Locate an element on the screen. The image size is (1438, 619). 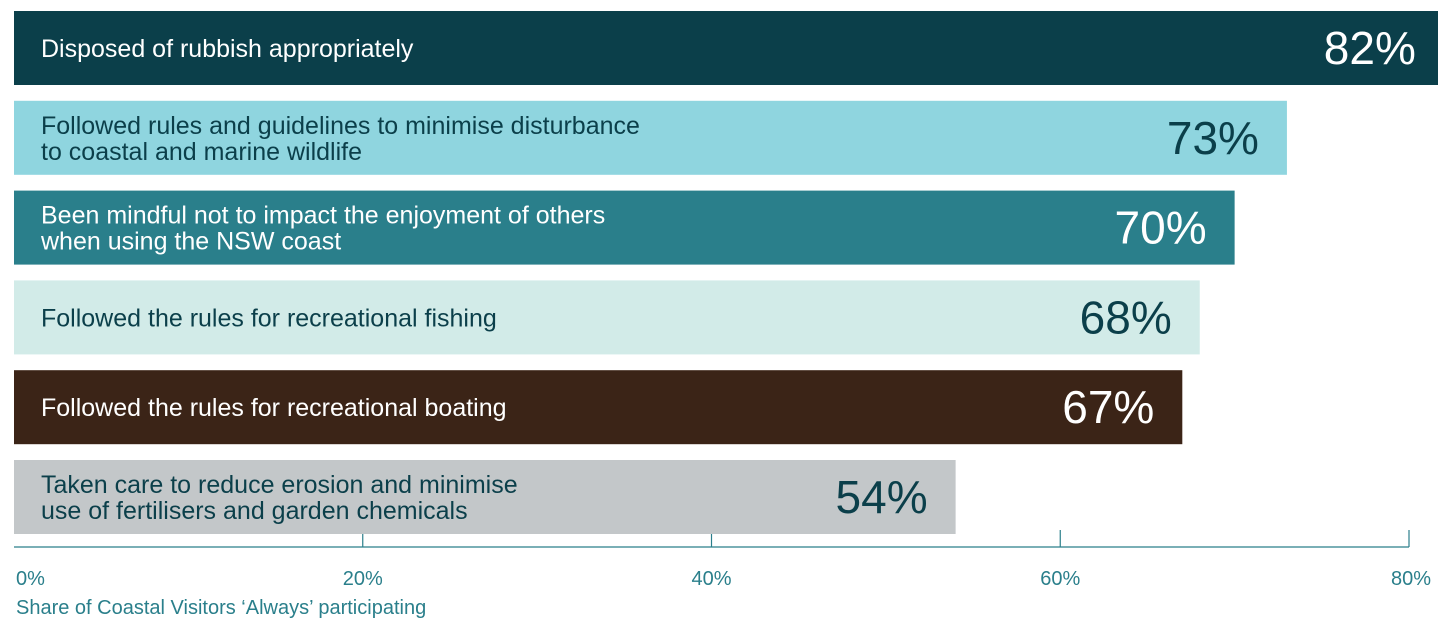
x-tick-label: 20% is located at coordinates (363, 579).